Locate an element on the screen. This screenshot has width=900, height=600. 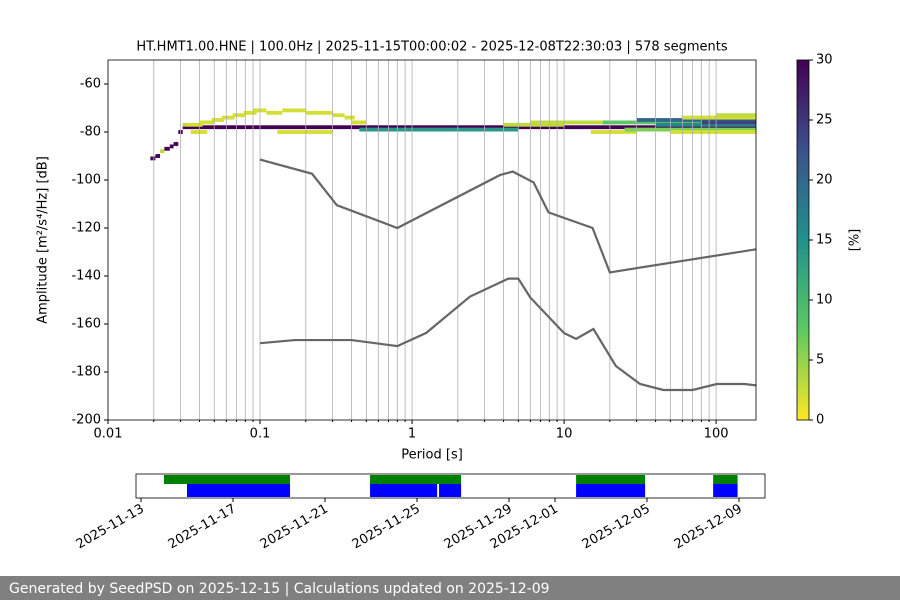
colorbar-label: [%] is located at coordinates (855, 240).